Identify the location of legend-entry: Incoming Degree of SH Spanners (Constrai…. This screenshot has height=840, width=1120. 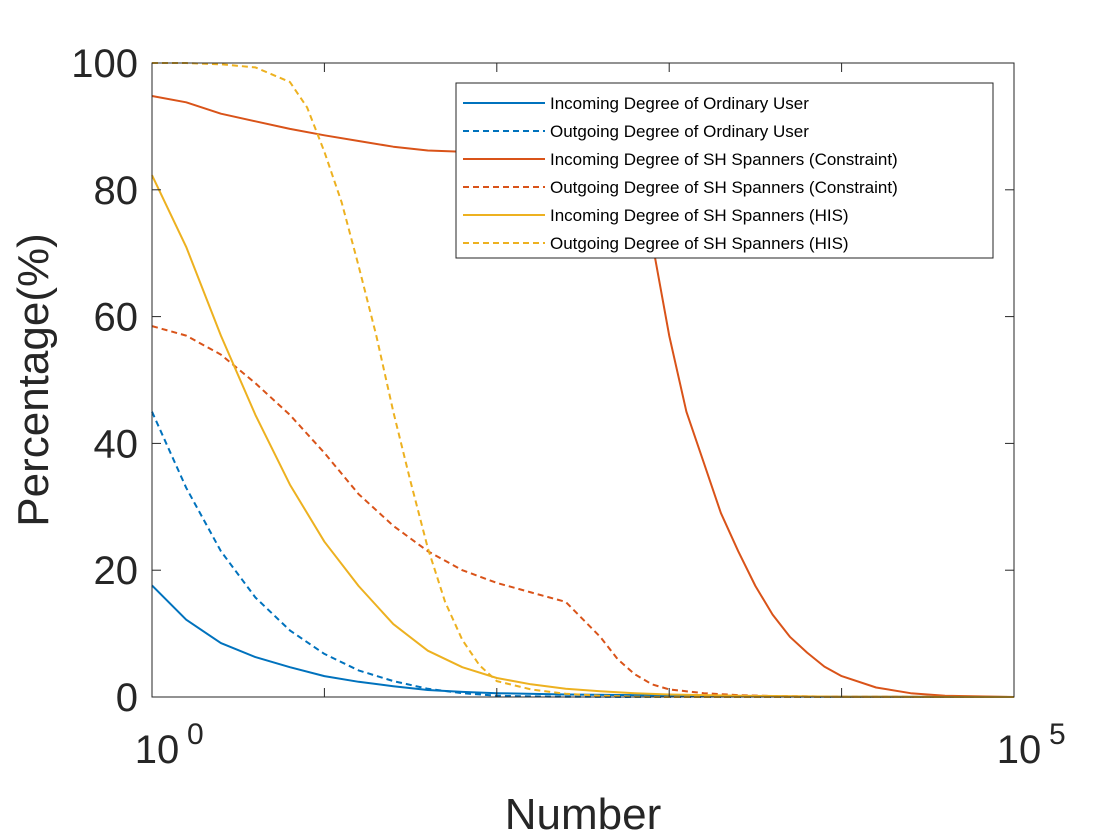
(680, 159).